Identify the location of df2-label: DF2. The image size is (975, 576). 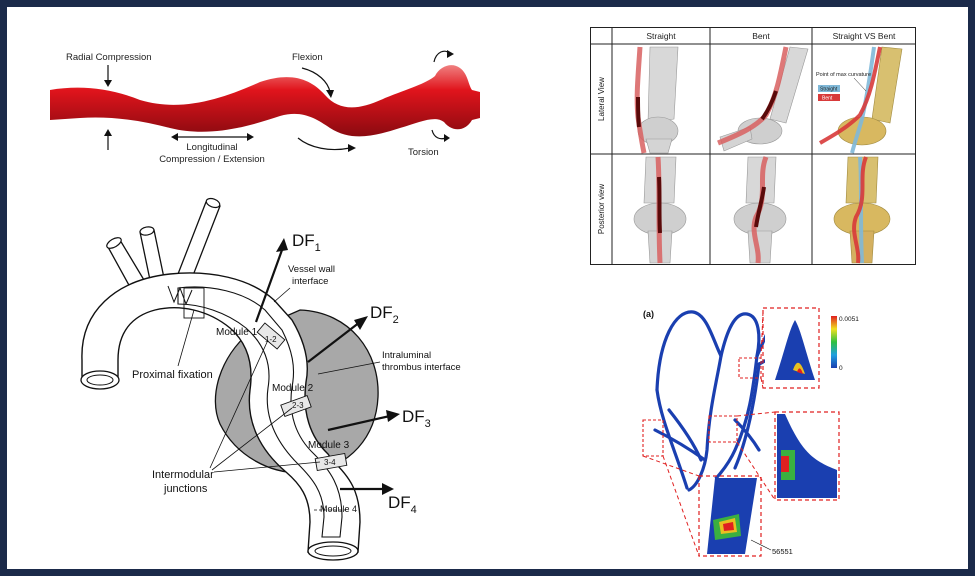
(384, 314).